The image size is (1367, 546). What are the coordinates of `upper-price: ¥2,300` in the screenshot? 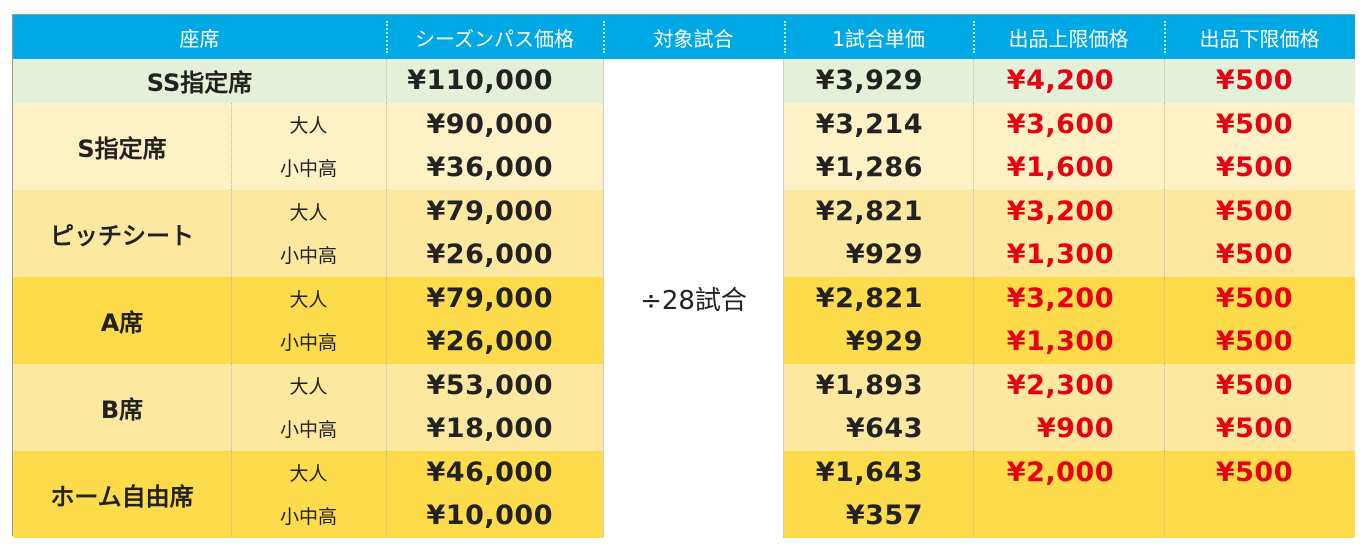 It's located at (1060, 385).